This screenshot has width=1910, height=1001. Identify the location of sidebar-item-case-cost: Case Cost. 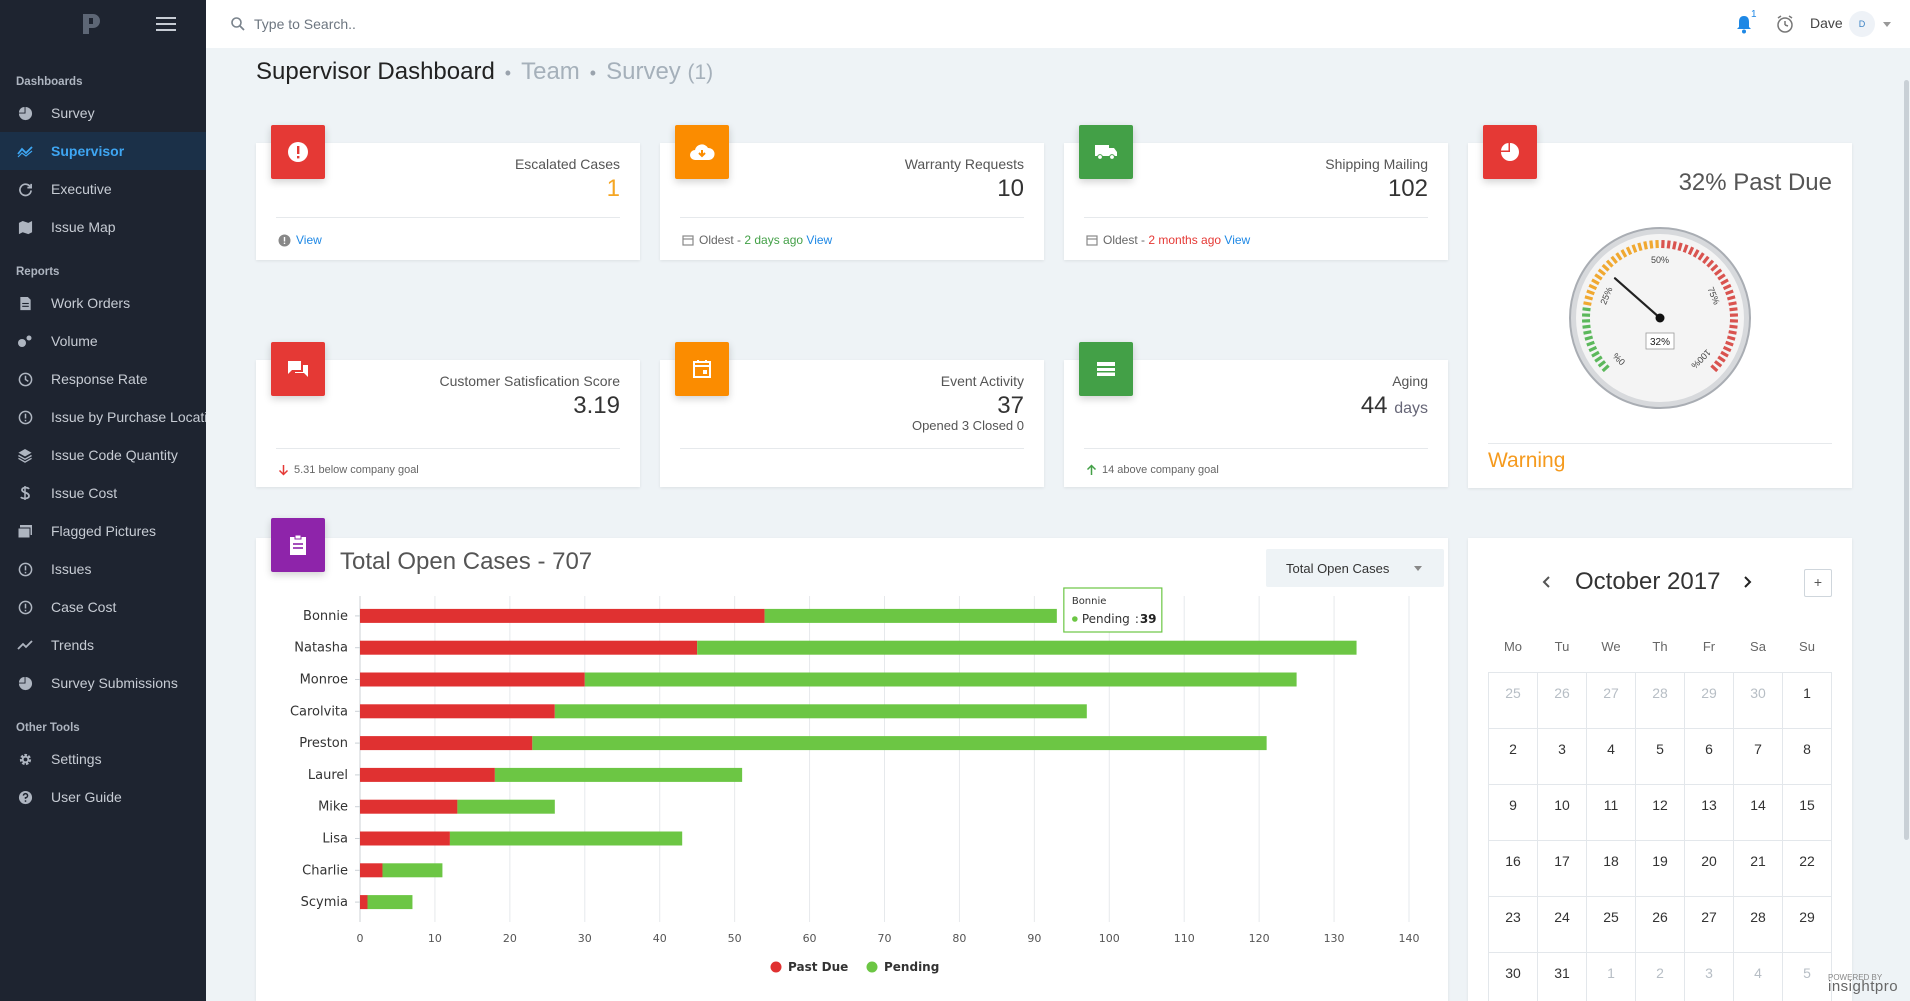
(103, 607).